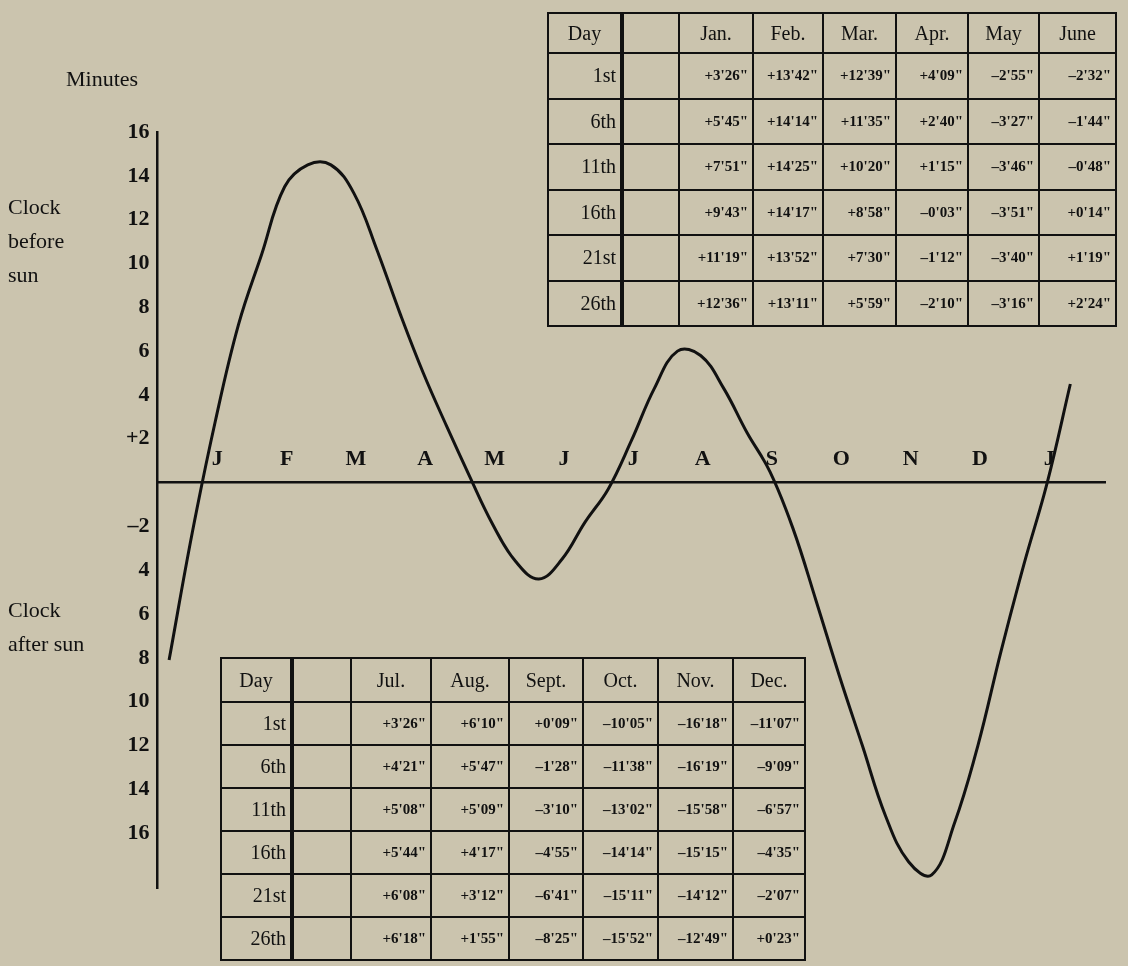  Describe the element at coordinates (391, 809) in the screenshot. I see `annotation: +5'08"` at that location.